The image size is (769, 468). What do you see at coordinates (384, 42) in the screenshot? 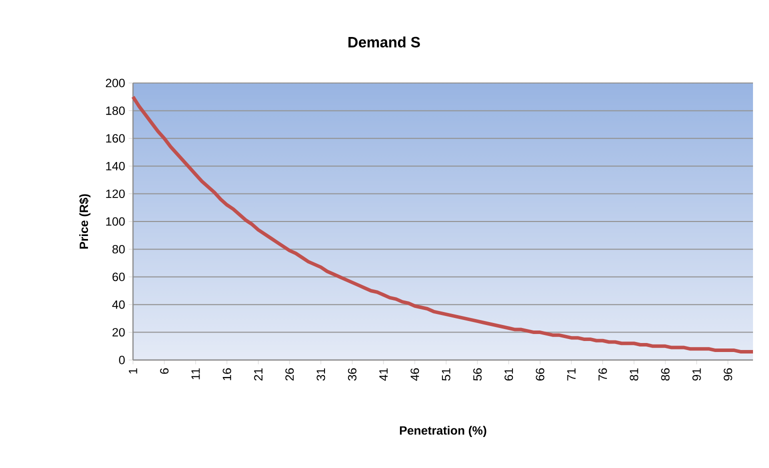
I see `chart-title: Demand S` at bounding box center [384, 42].